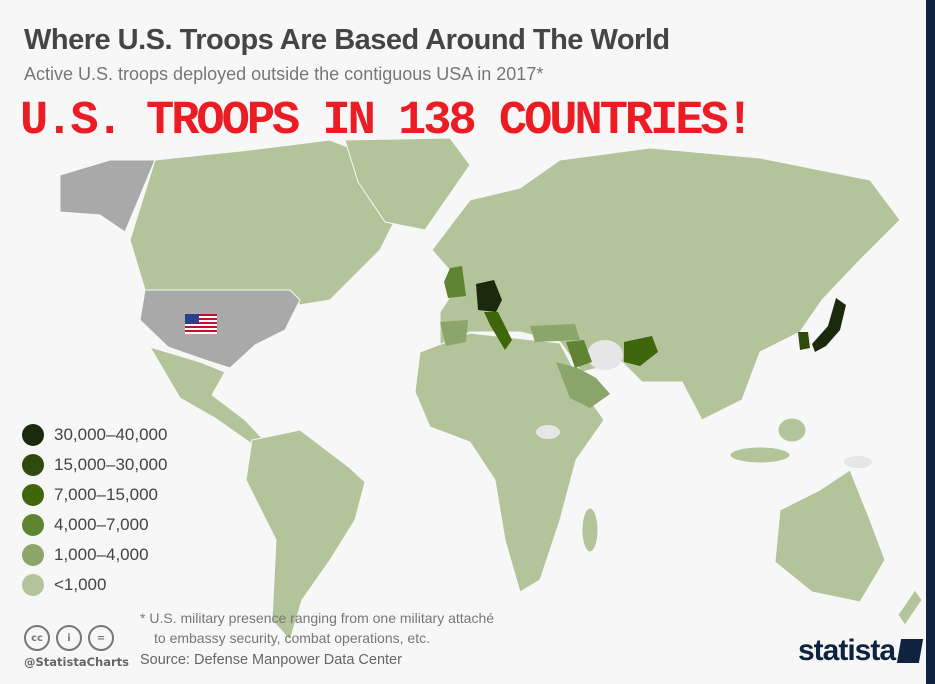  I want to click on map-turkey, so click(555, 333).